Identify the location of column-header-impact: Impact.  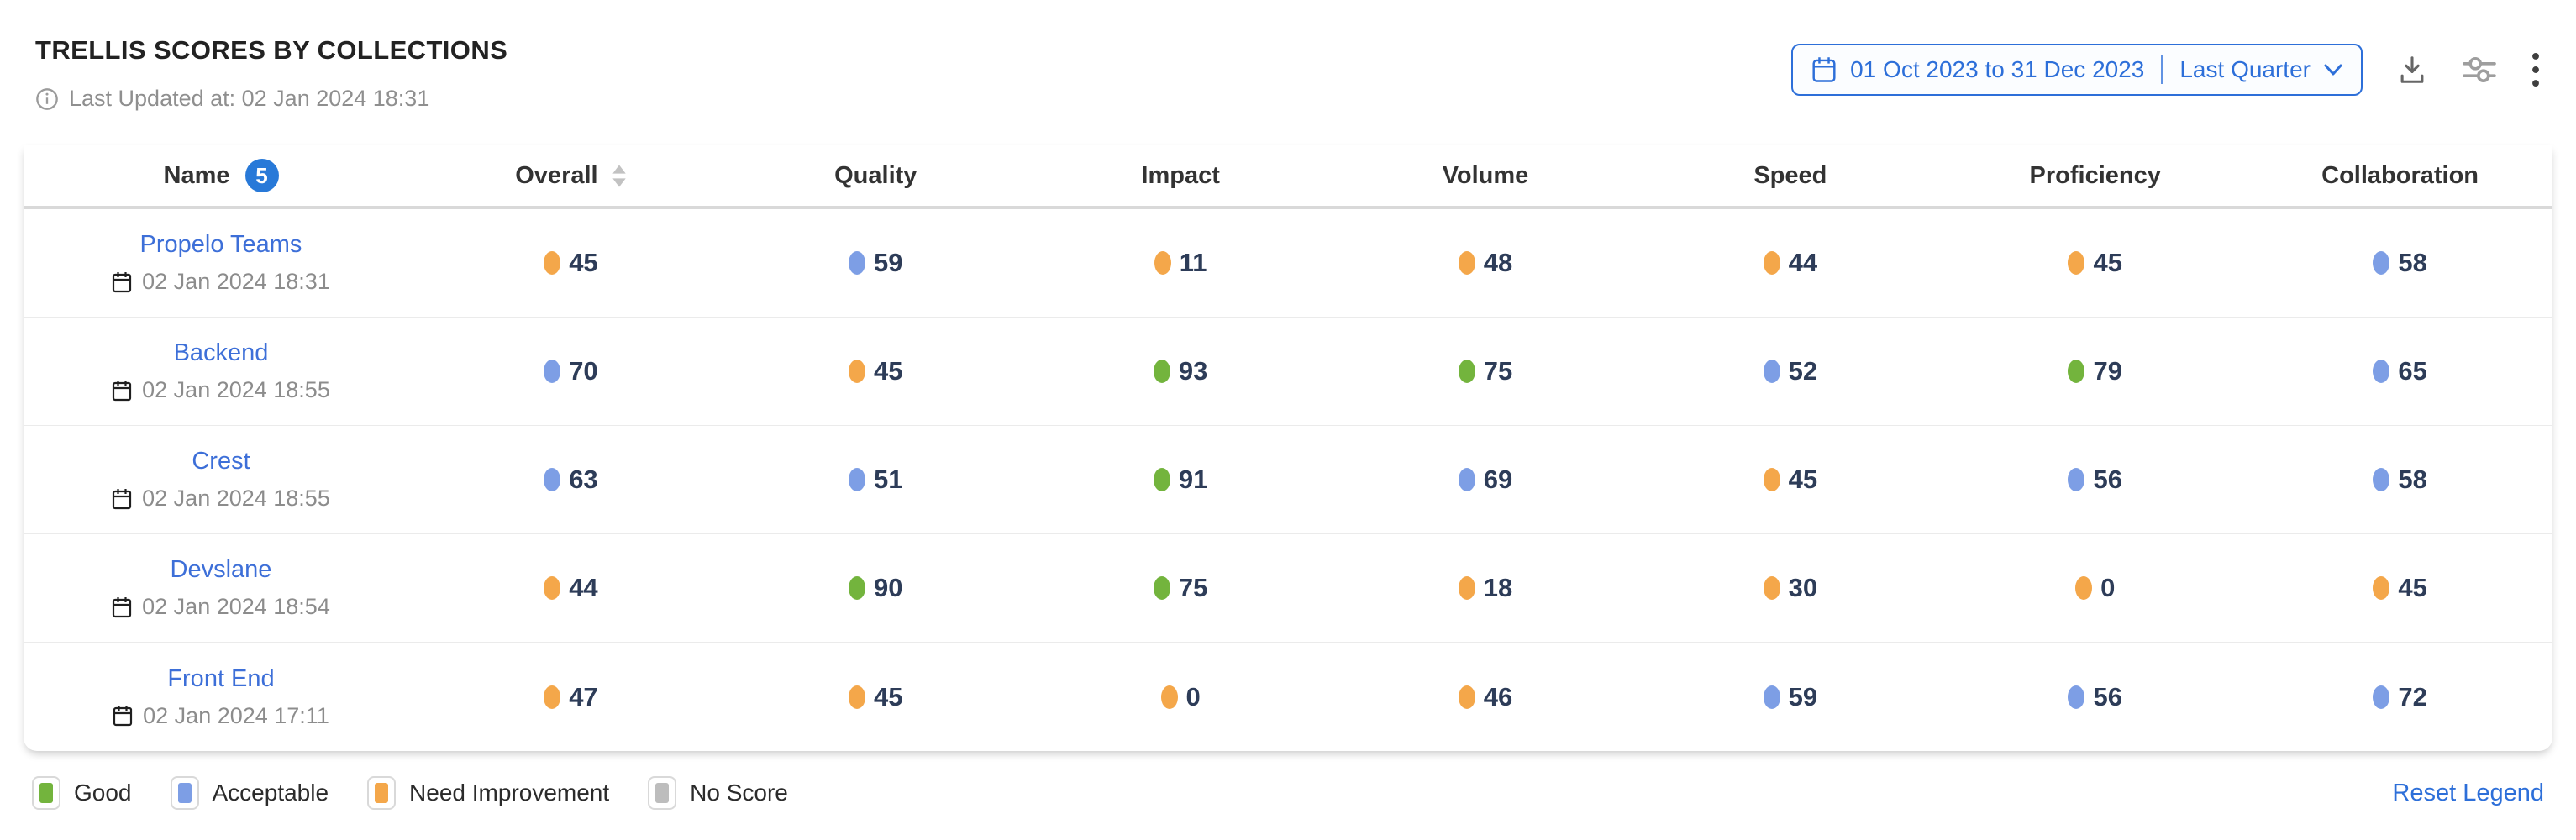
(1180, 175).